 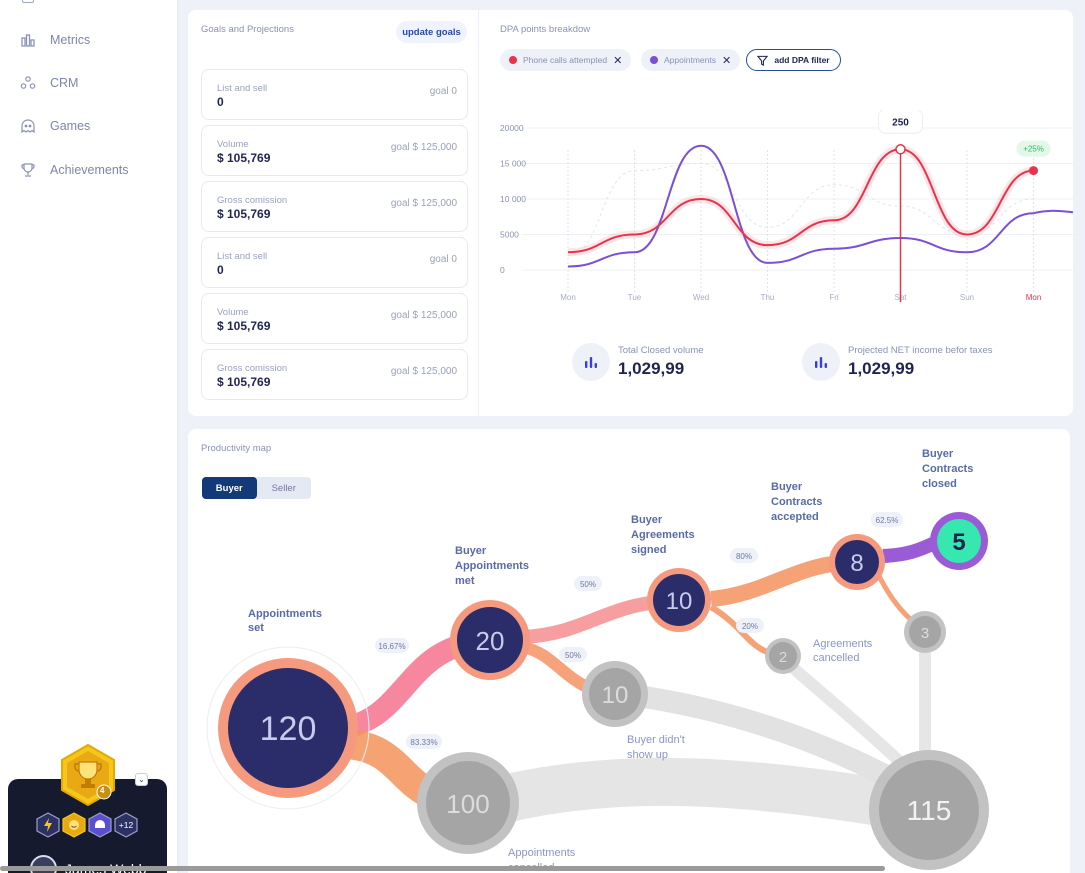 What do you see at coordinates (635, 297) in the screenshot?
I see `x-tick-label: Tue` at bounding box center [635, 297].